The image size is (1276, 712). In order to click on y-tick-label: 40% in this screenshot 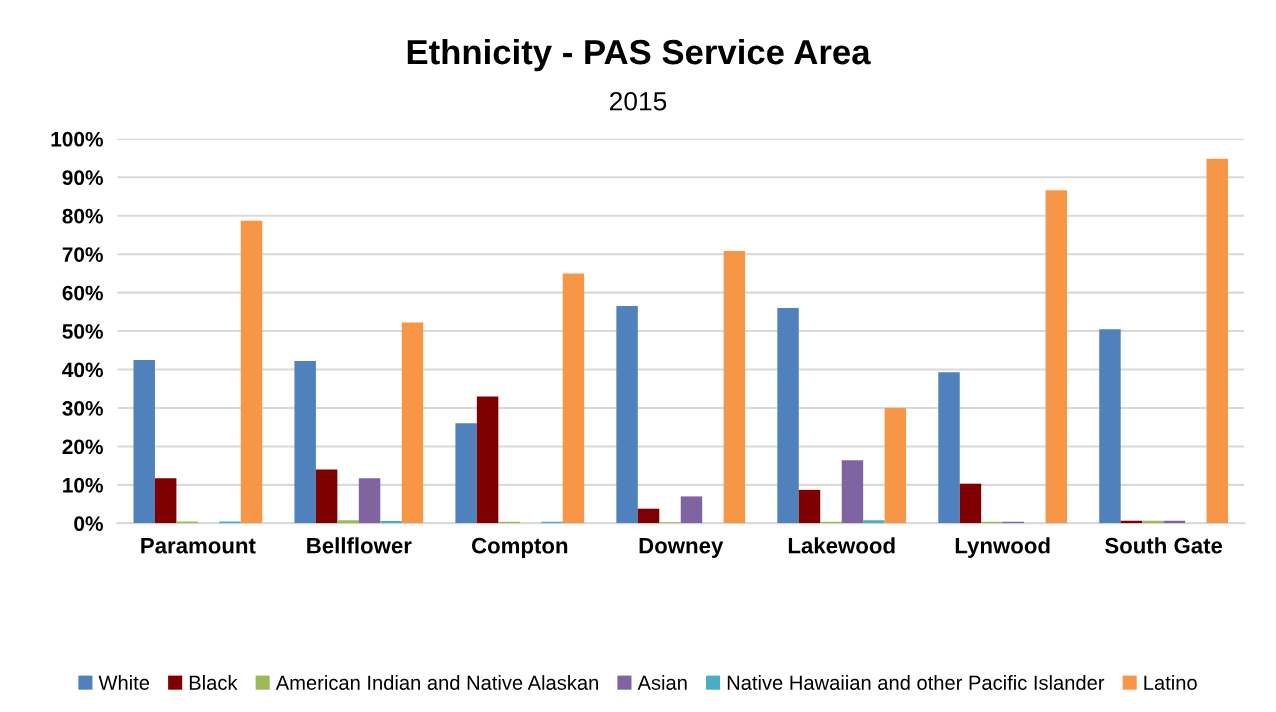, I will do `click(82, 370)`.